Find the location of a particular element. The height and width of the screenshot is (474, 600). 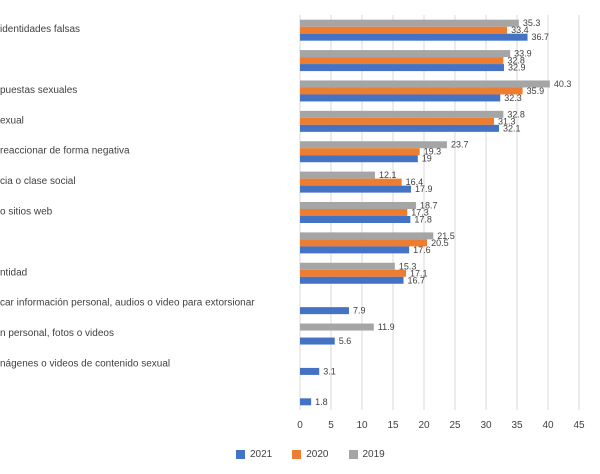

category-label: cia o clase social is located at coordinates (38, 181).